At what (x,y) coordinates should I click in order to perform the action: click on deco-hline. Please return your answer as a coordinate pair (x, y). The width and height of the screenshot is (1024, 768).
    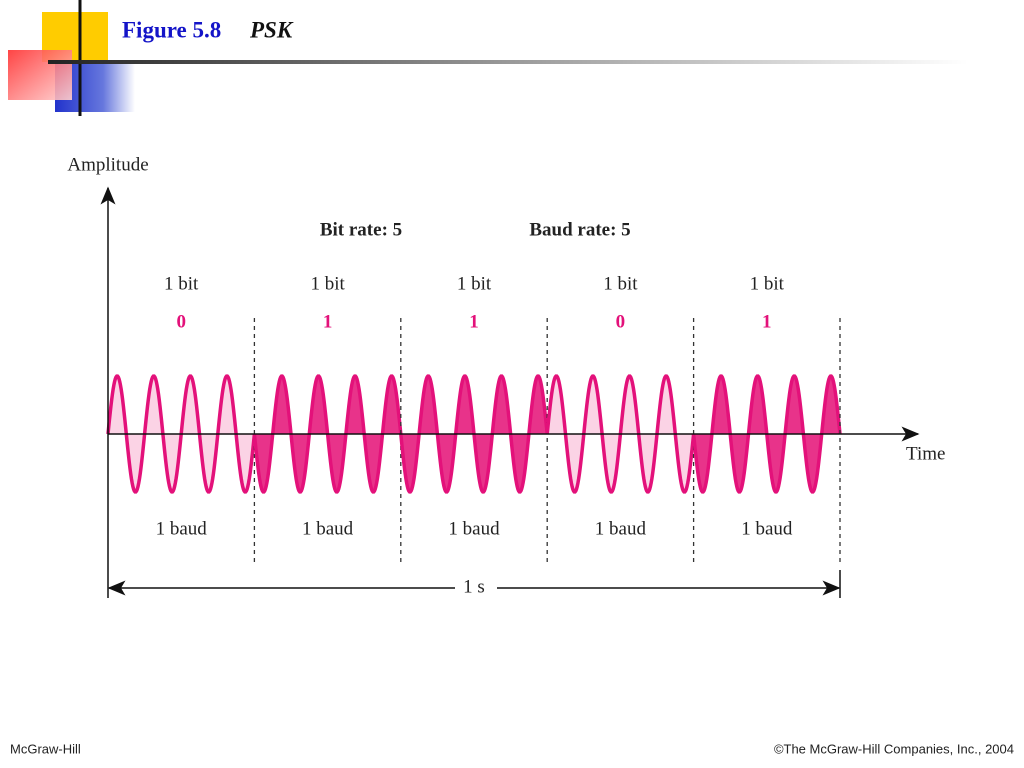
    Looking at the image, I should click on (508, 62).